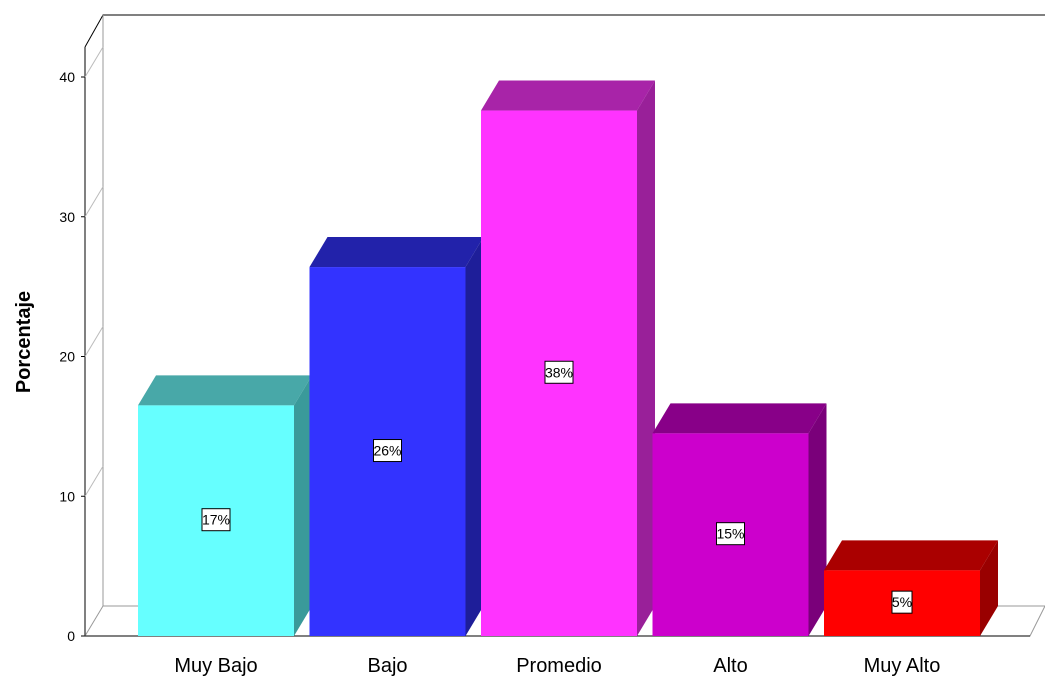  What do you see at coordinates (225, 505) in the screenshot?
I see `bar-muy-bajo: 17%` at bounding box center [225, 505].